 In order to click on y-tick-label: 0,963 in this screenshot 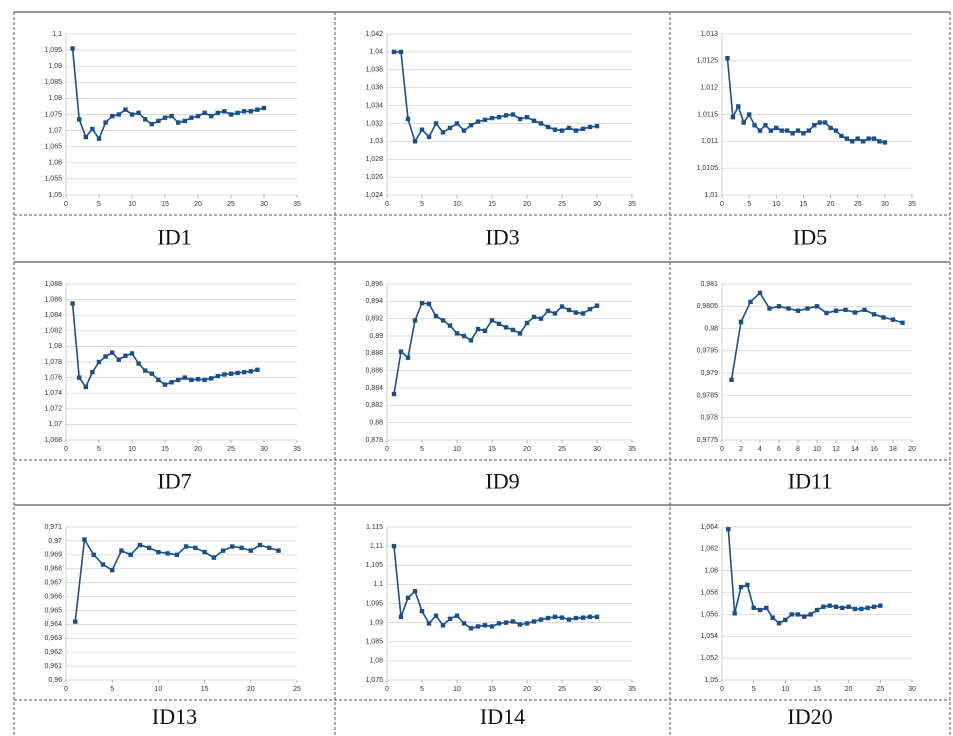, I will do `click(53, 638)`.